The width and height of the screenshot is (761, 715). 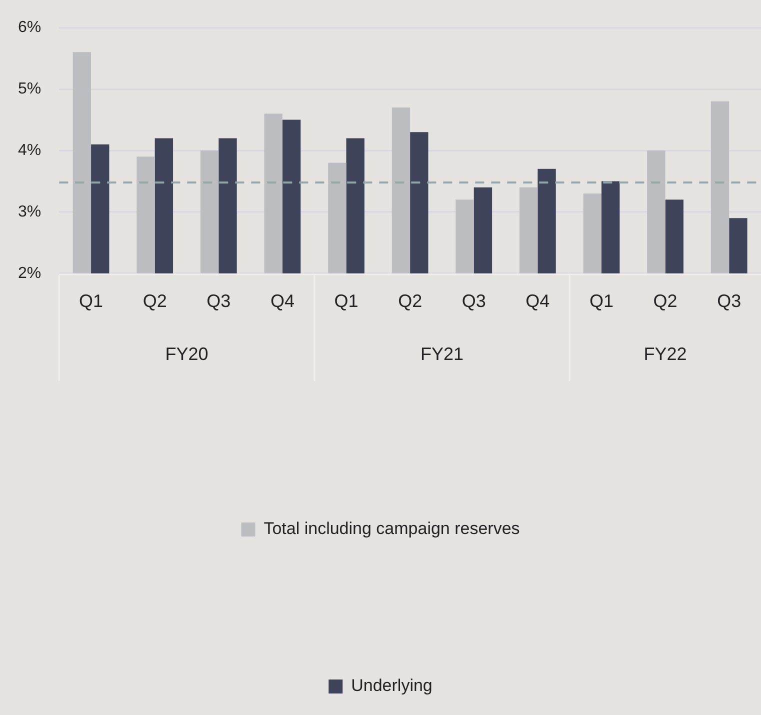 I want to click on y-tick-label: 2%, so click(x=30, y=273).